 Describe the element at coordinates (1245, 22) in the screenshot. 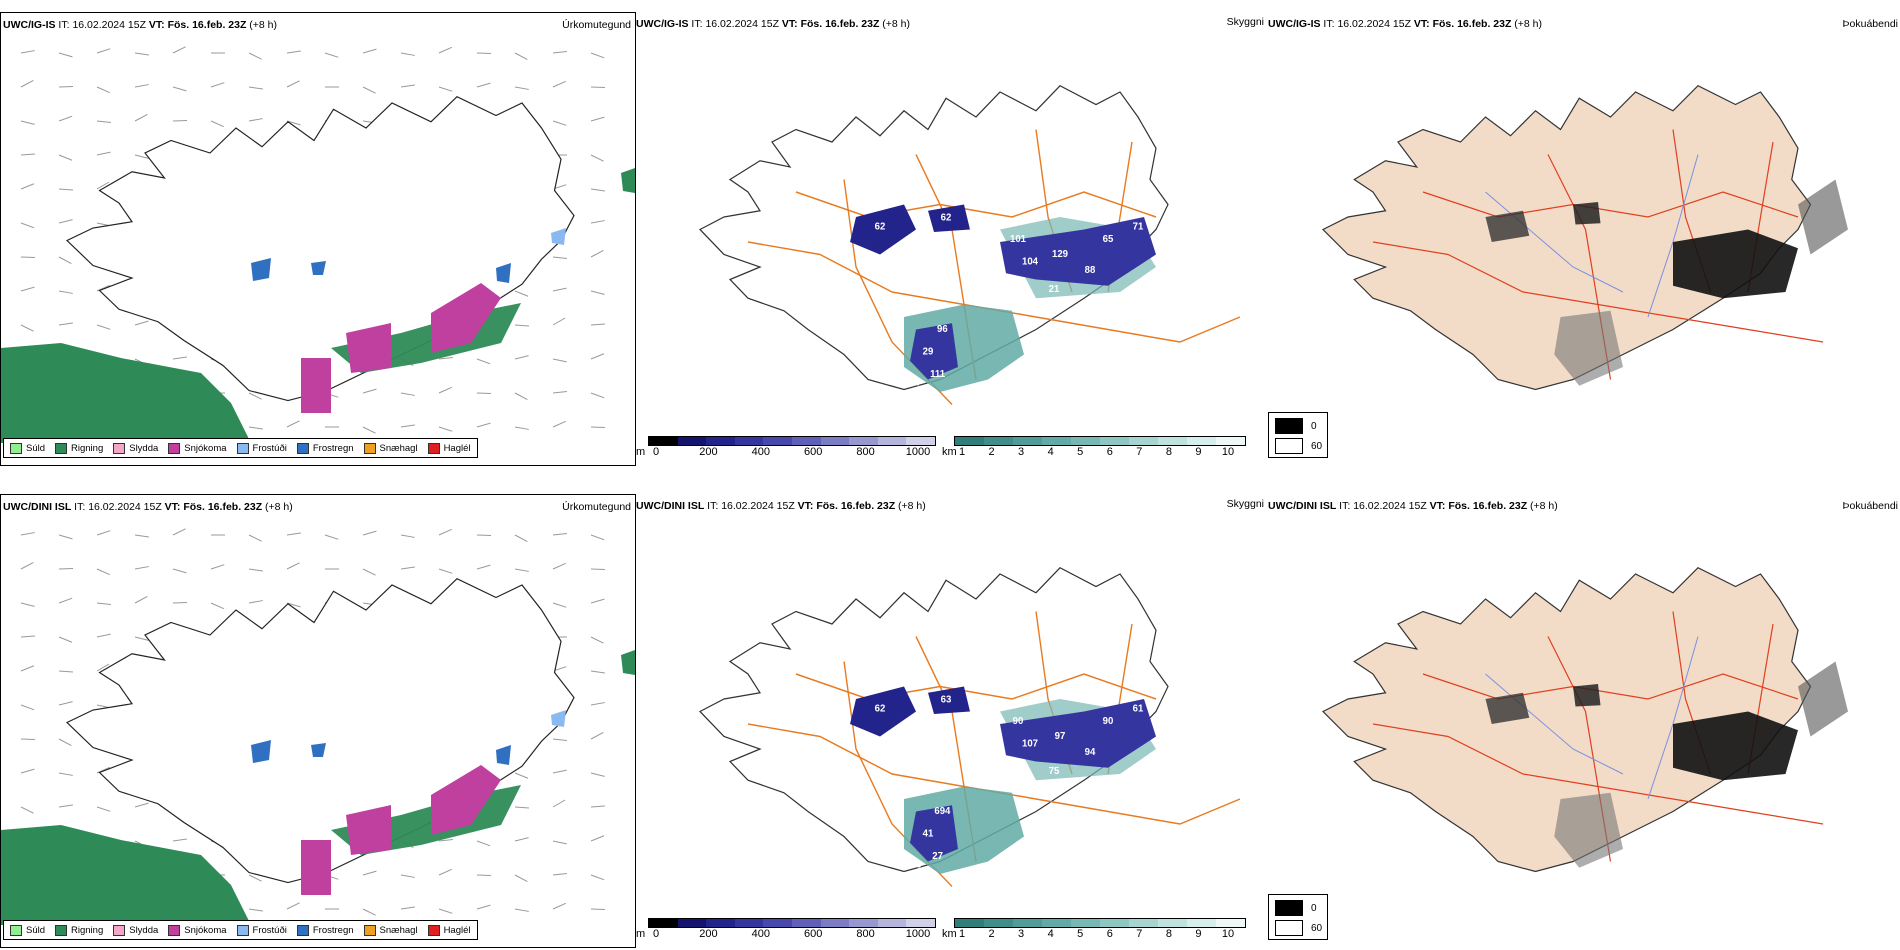

I see `vis-title: Skyggni` at that location.